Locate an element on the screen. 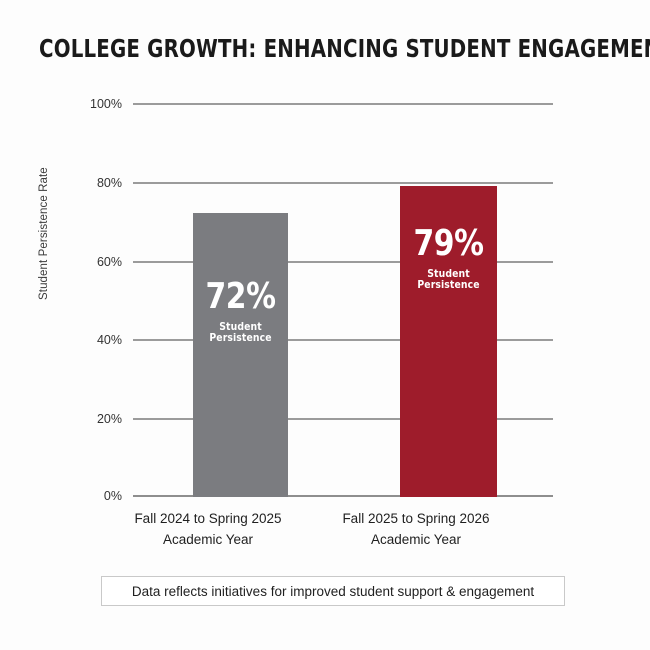 This screenshot has height=650, width=650. y-tick-label-80: 80% is located at coordinates (109, 182).